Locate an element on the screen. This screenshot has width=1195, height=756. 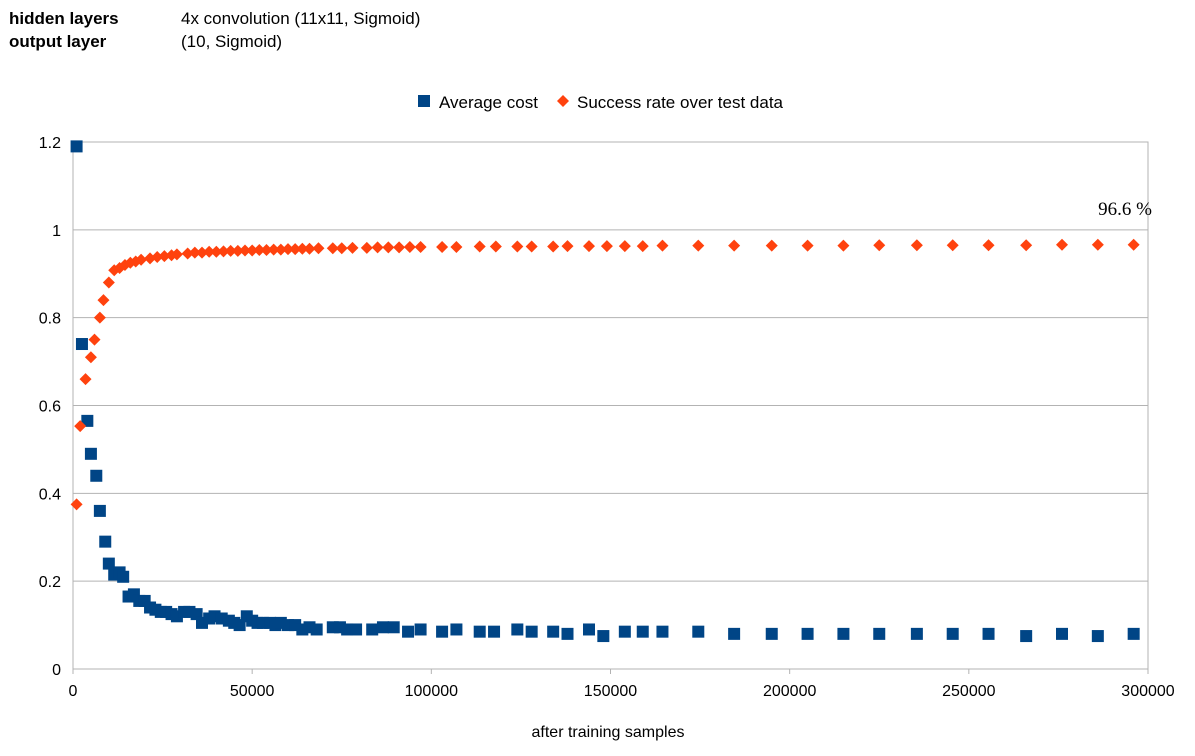
x-axis-label: after training samples is located at coordinates (608, 732).